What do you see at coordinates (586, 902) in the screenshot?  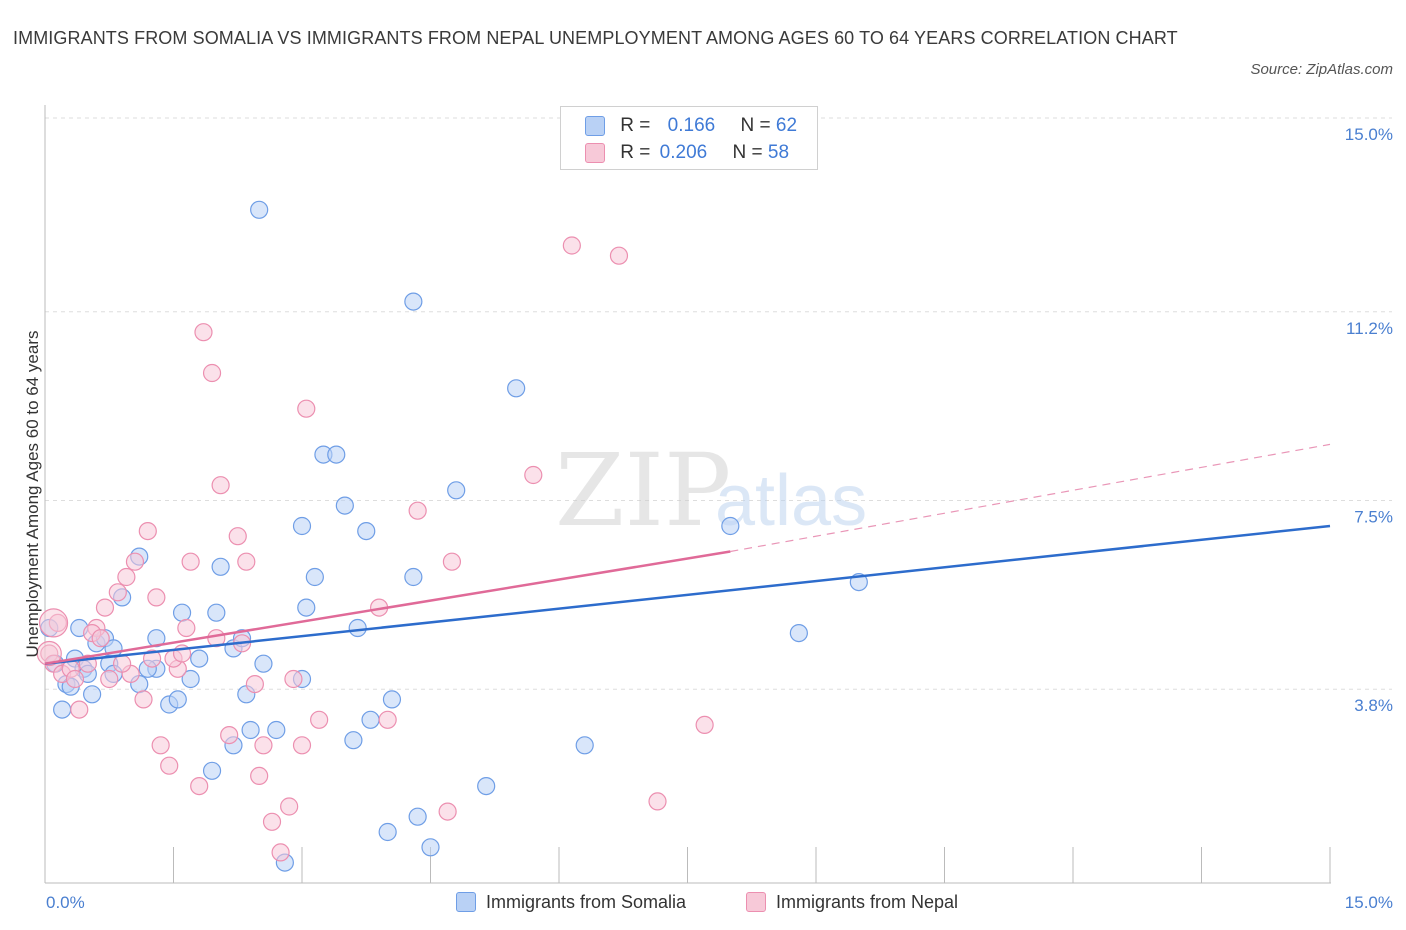 I see `bottom-legend-label-somalia: Immigrants from Somalia` at bounding box center [586, 902].